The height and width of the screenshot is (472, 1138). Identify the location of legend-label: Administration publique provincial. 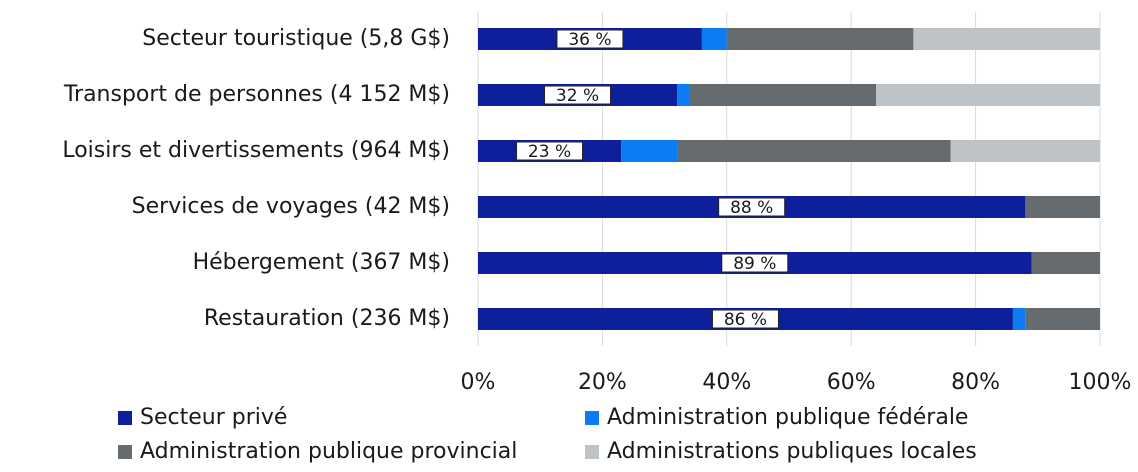
(328, 451).